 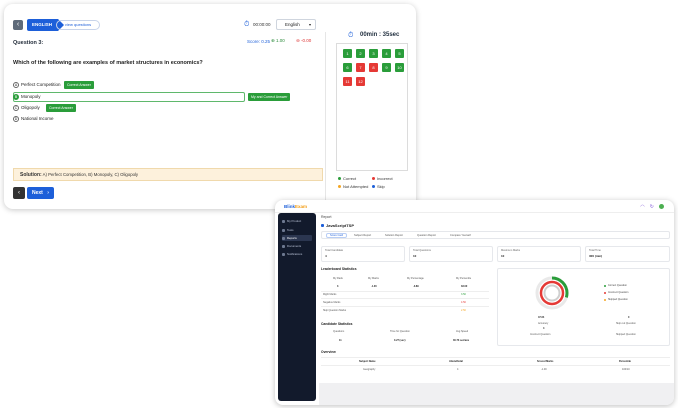 What do you see at coordinates (347, 67) in the screenshot?
I see `palette-button: 6` at bounding box center [347, 67].